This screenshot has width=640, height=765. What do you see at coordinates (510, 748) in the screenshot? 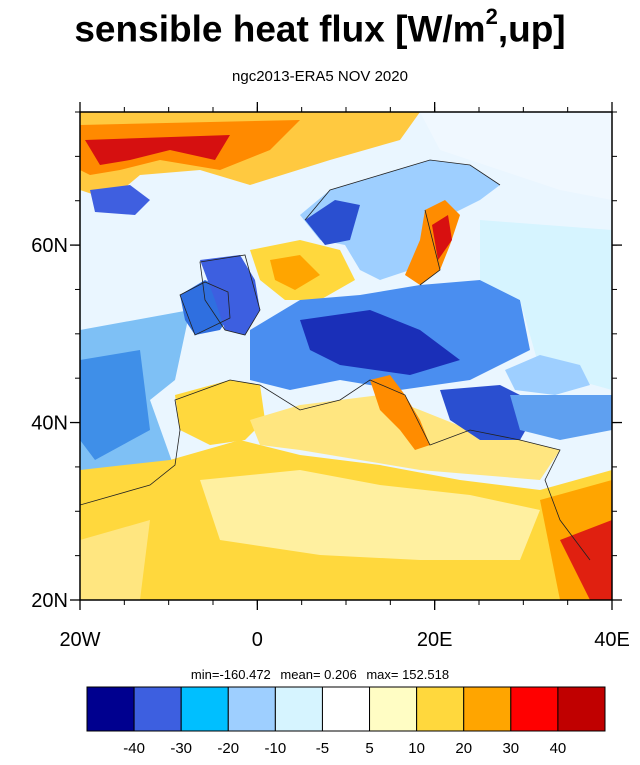
I see `colorbar-label: 30` at bounding box center [510, 748].